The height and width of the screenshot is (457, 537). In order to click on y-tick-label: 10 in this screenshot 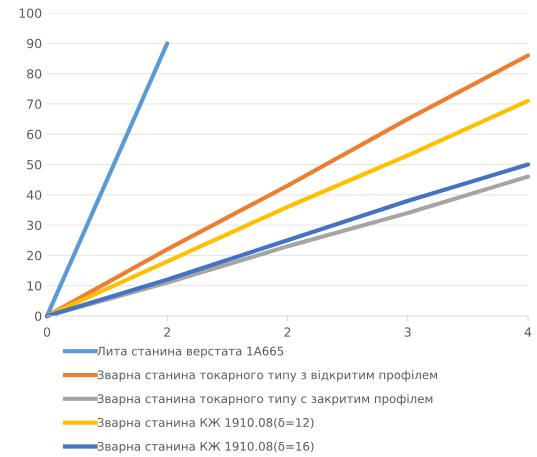, I will do `click(35, 286)`.